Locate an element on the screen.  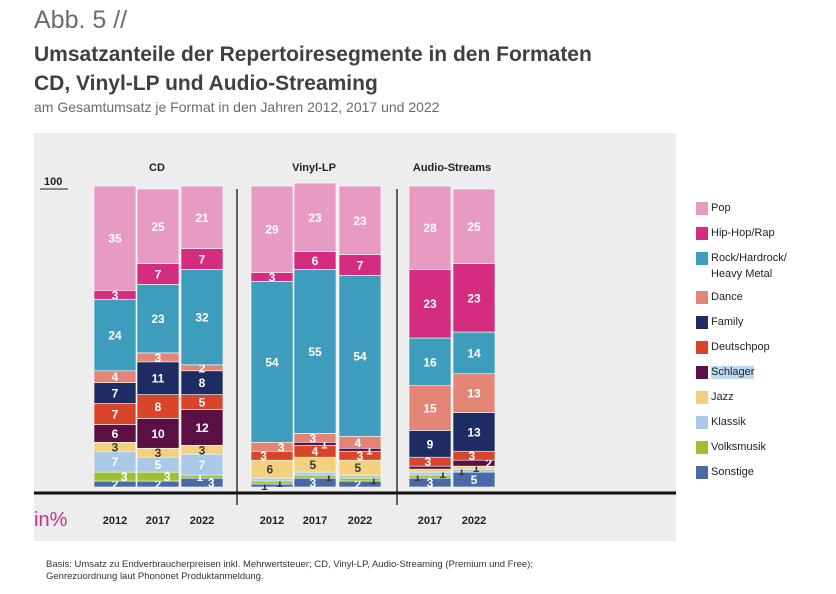
data-label: 32 is located at coordinates (202, 318).